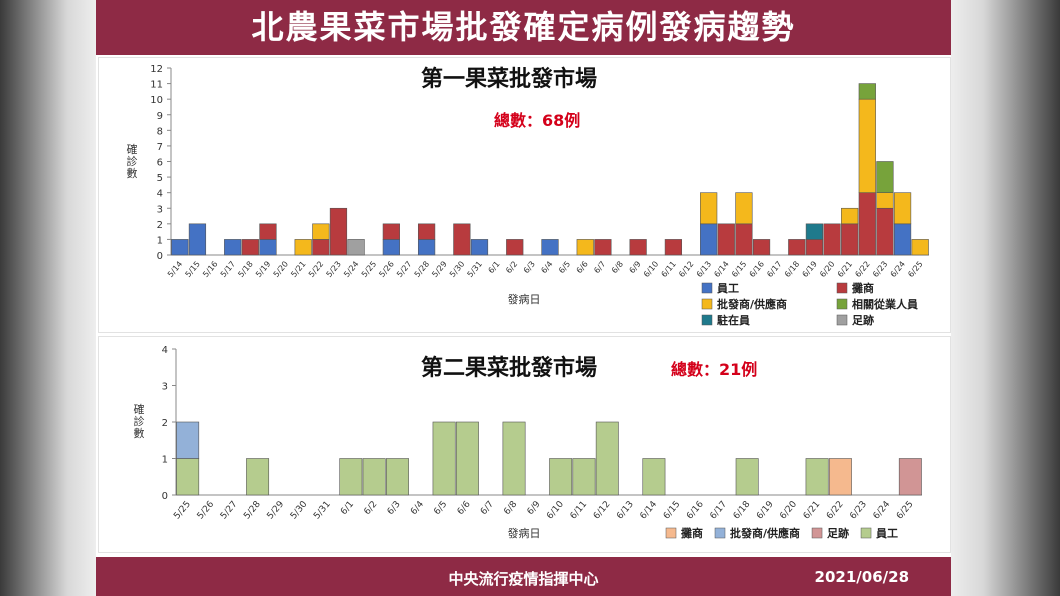 Image resolution: width=1060 pixels, height=596 pixels. What do you see at coordinates (788, 510) in the screenshot?
I see `x-tick-label: 6/20` at bounding box center [788, 510].